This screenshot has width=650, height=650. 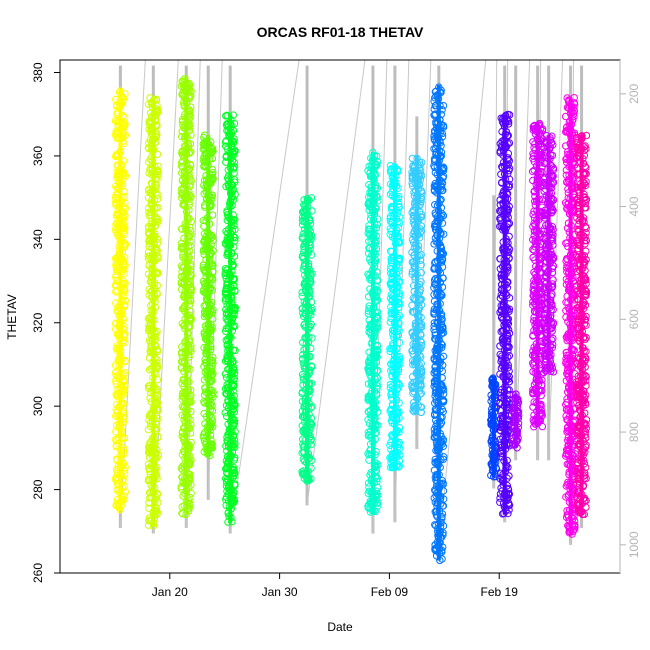 What do you see at coordinates (417, 285) in the screenshot?
I see `flight-series-RF09` at bounding box center [417, 285].